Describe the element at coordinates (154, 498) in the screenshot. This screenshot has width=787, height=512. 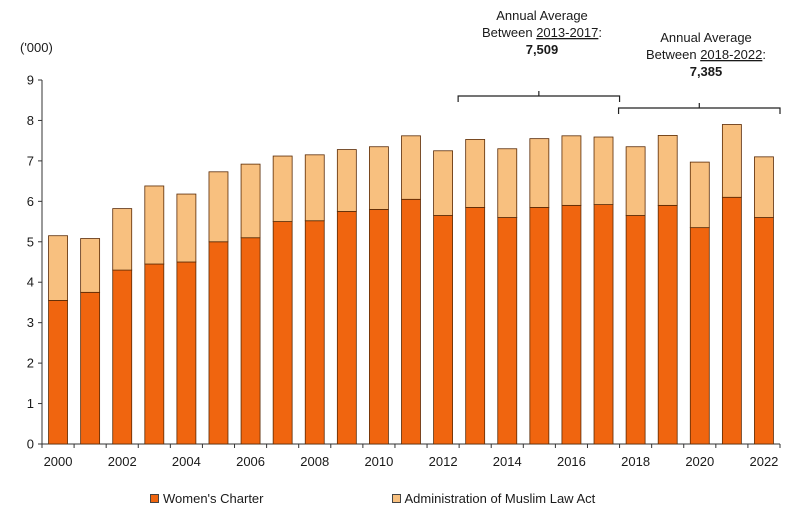
I see `legend-swatch-womens-charter` at that location.